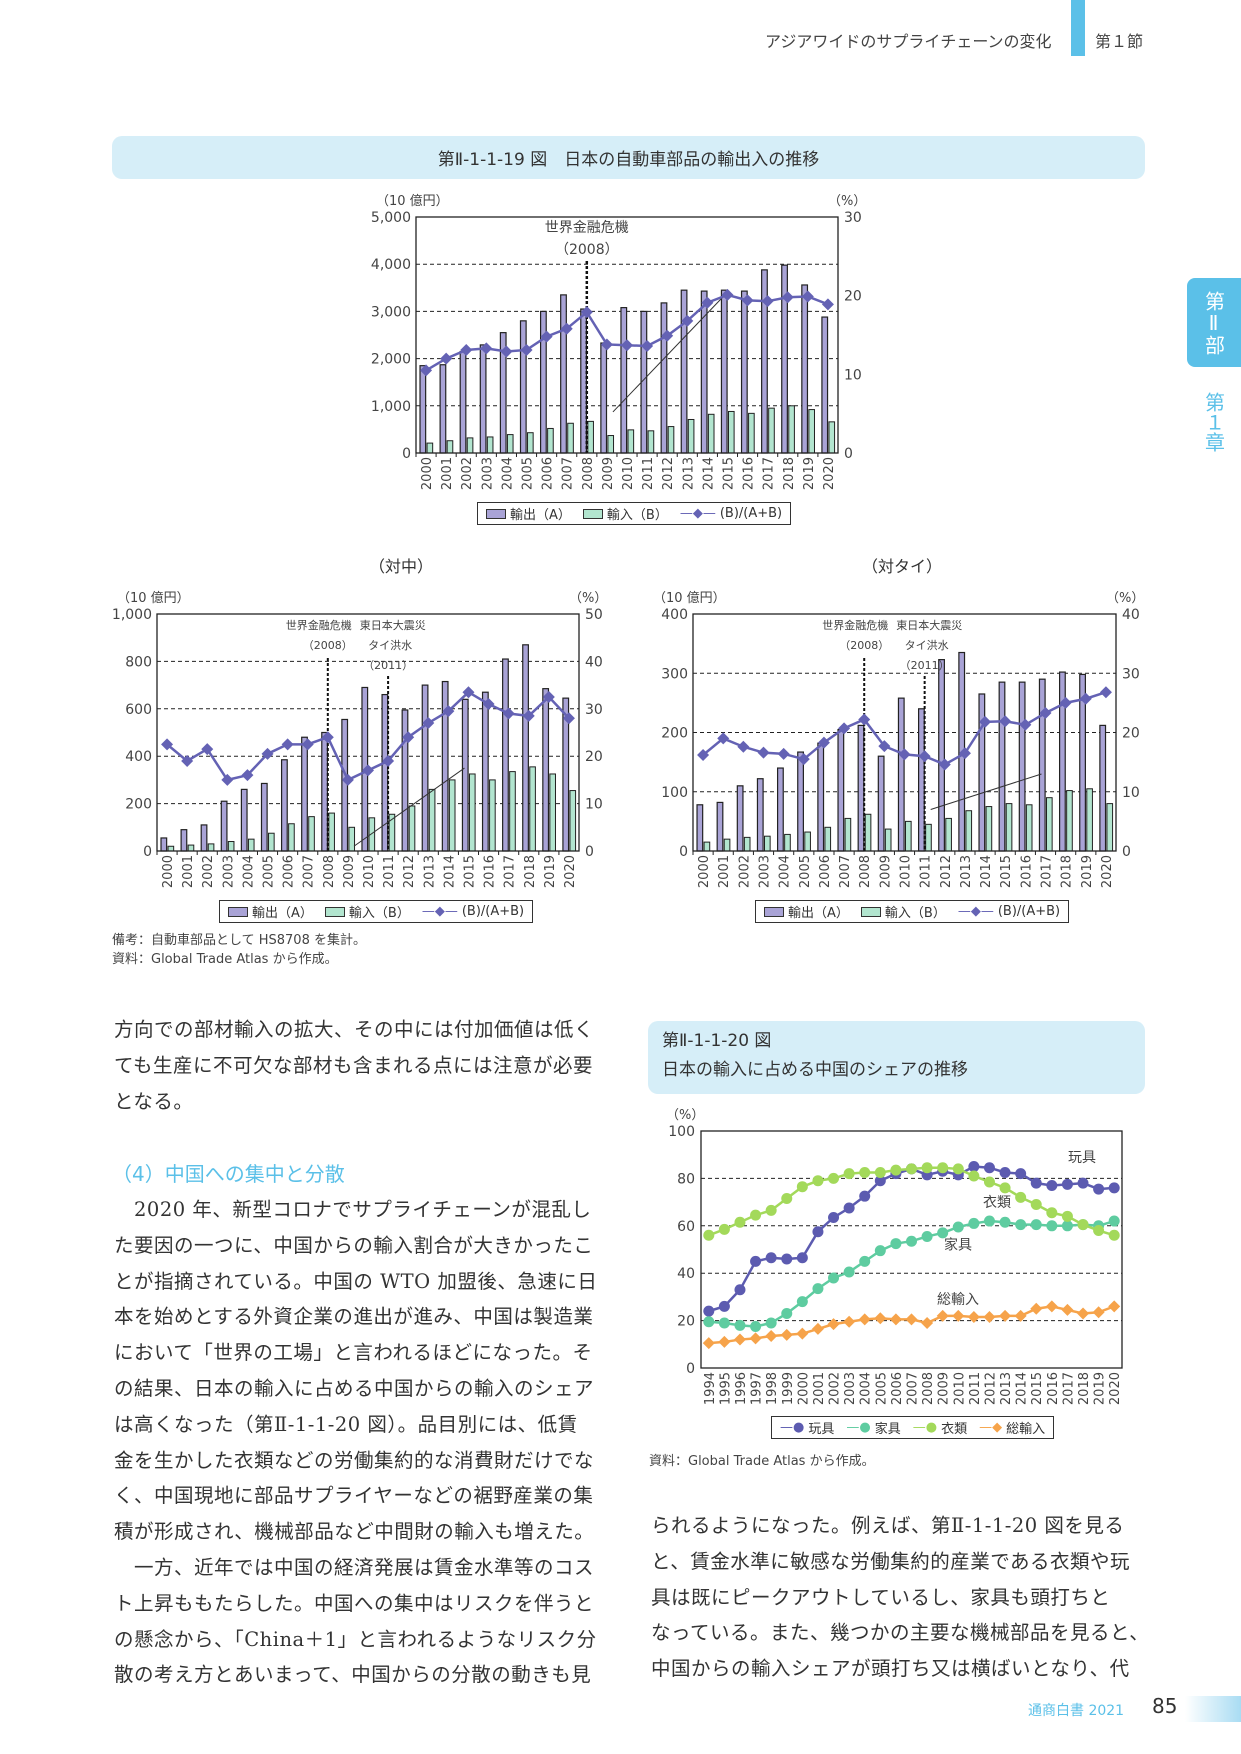  Describe the element at coordinates (915, 913) in the screenshot. I see `legend-label: 輸入（B）` at that location.